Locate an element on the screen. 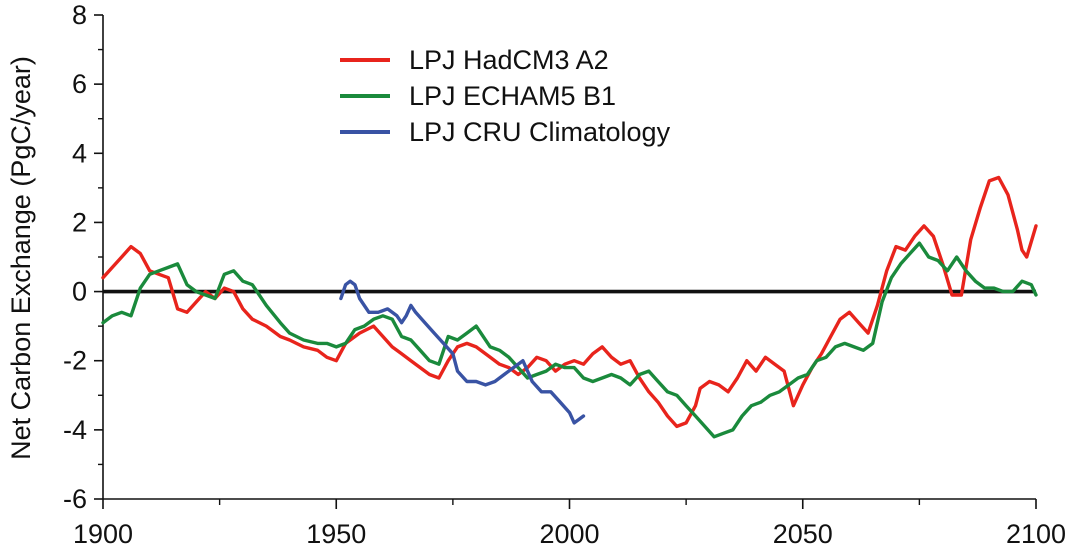  x-tick-label: 2000 is located at coordinates (569, 534).